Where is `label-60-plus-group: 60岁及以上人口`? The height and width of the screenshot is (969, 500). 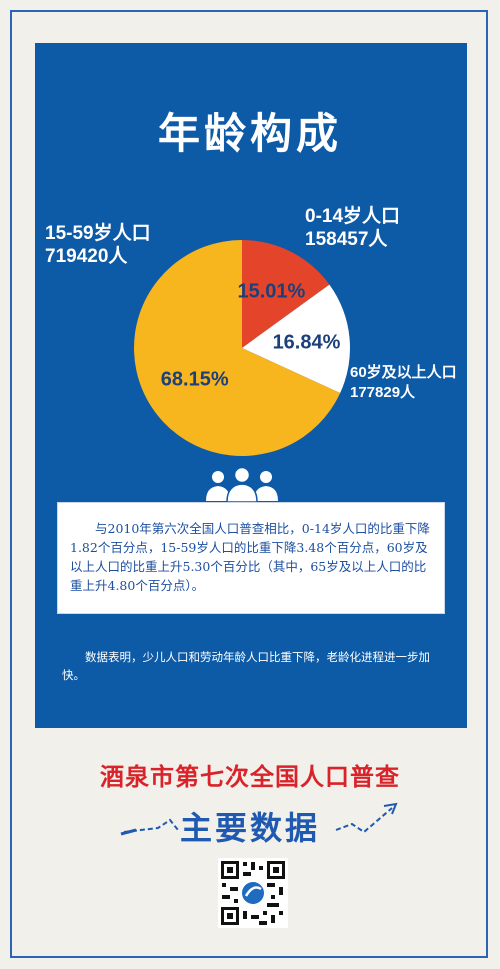 label-60-plus-group: 60岁及以上人口 is located at coordinates (403, 372).